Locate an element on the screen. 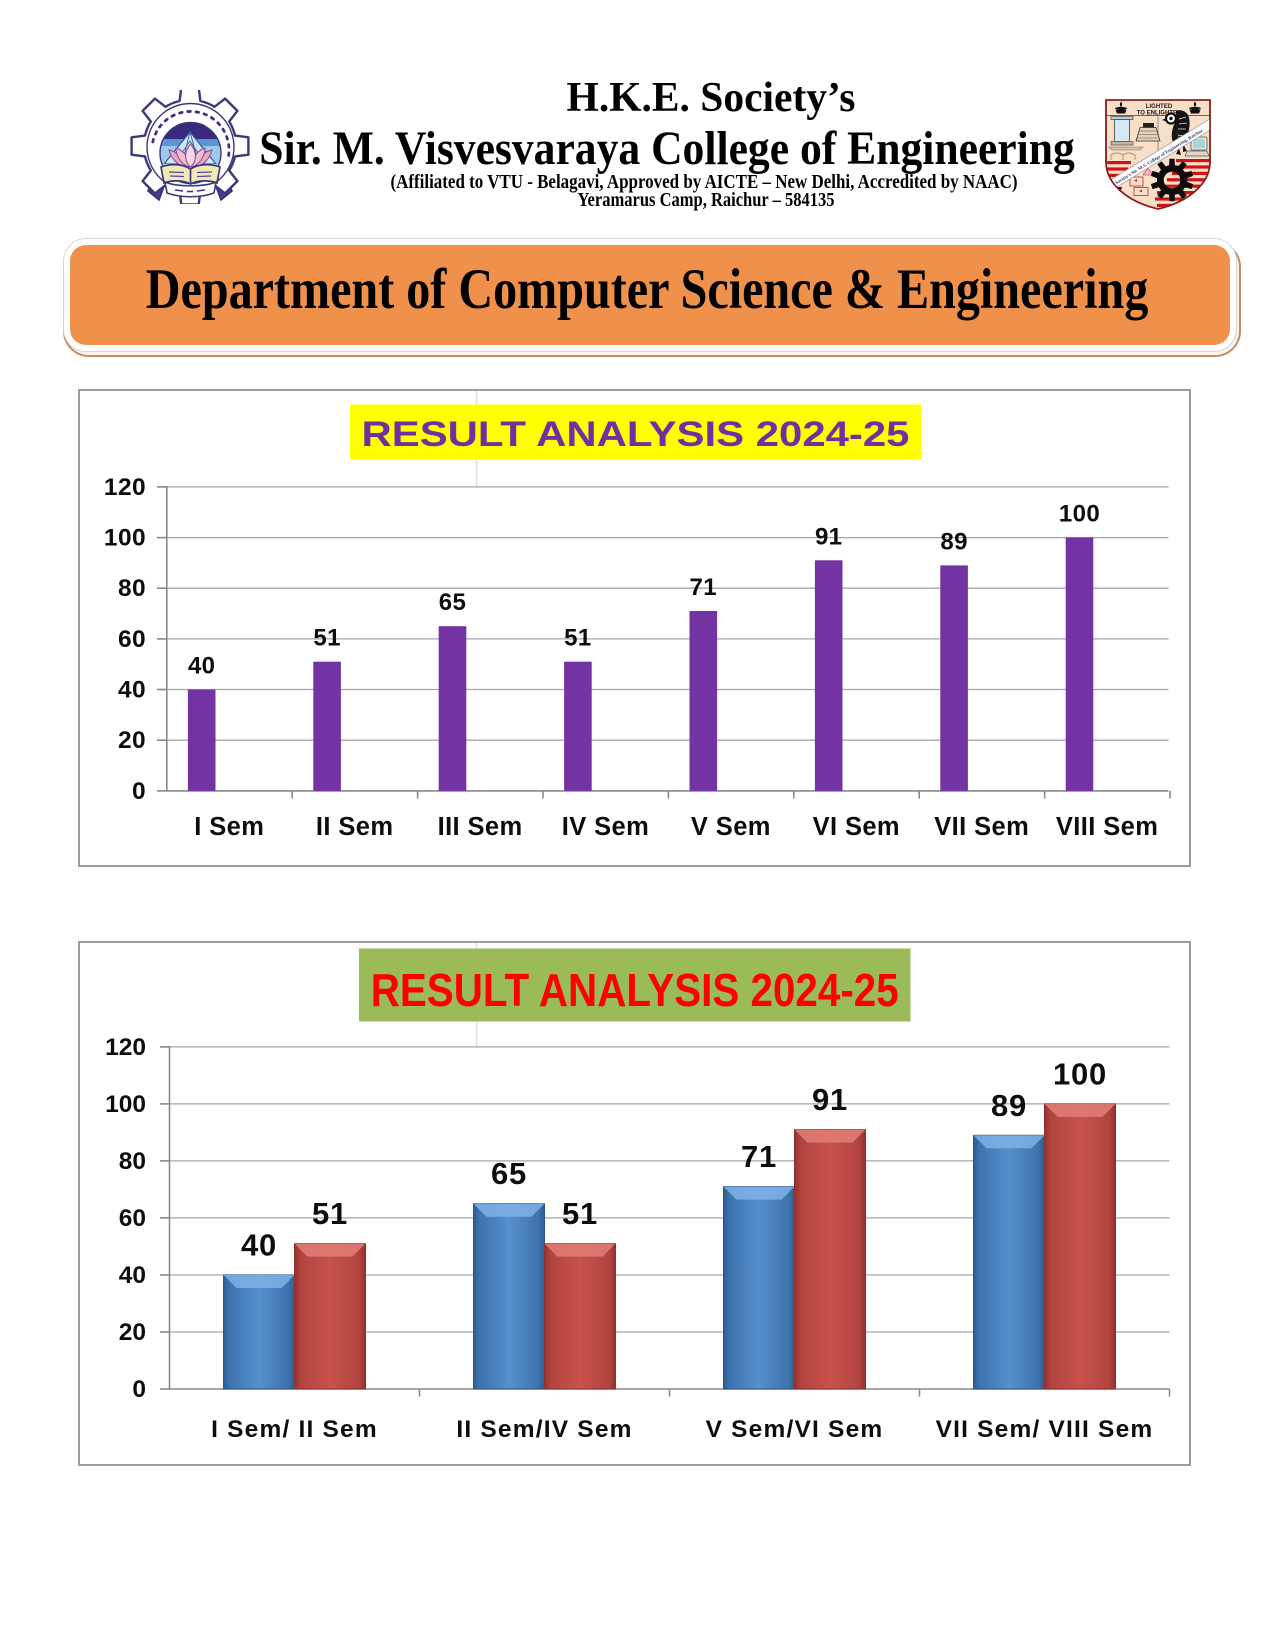 The image size is (1275, 1650). svg-text: III Sem is located at coordinates (480, 827).